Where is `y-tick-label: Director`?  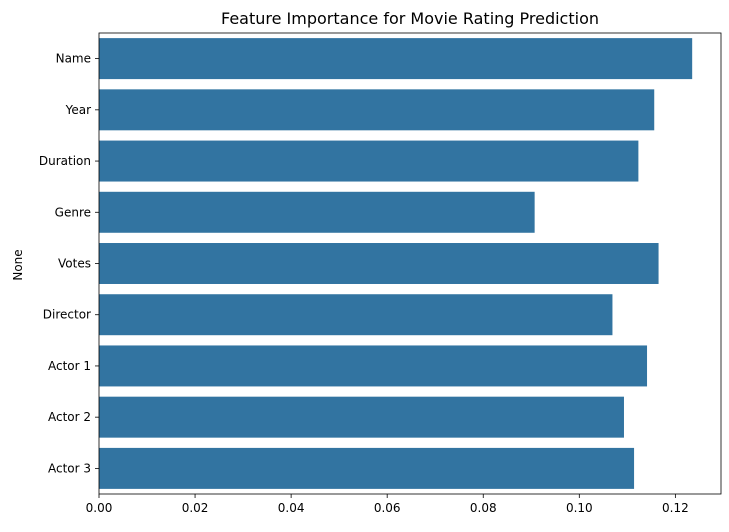 y-tick-label: Director is located at coordinates (67, 315).